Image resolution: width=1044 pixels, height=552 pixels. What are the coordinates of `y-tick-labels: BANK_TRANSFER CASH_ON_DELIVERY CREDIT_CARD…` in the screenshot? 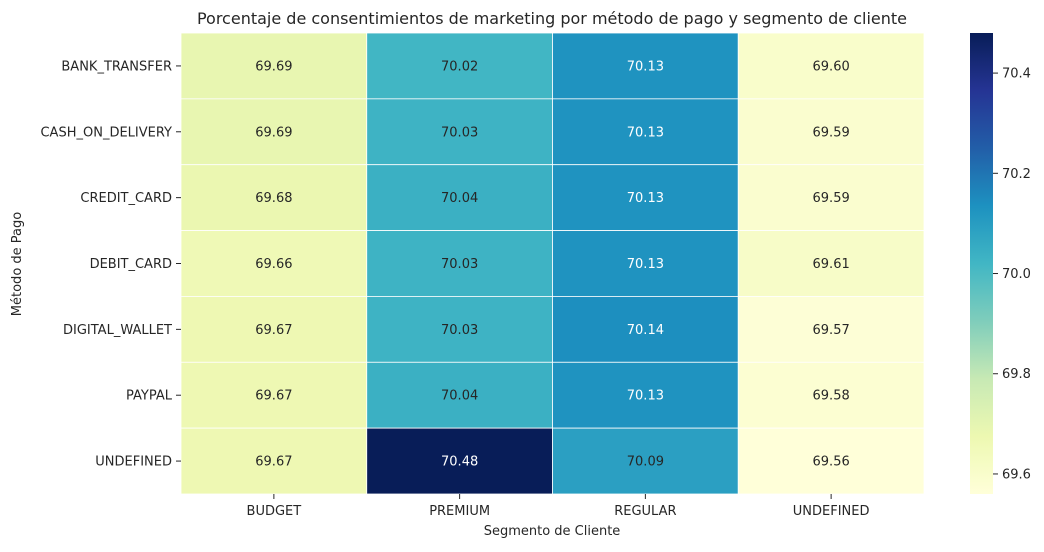 It's located at (110, 264).